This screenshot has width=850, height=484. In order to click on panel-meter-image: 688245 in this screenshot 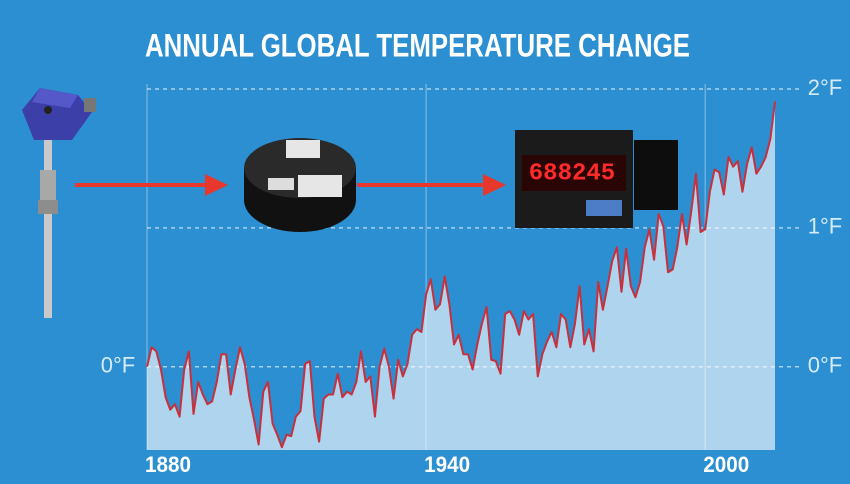, I will do `click(596, 179)`.